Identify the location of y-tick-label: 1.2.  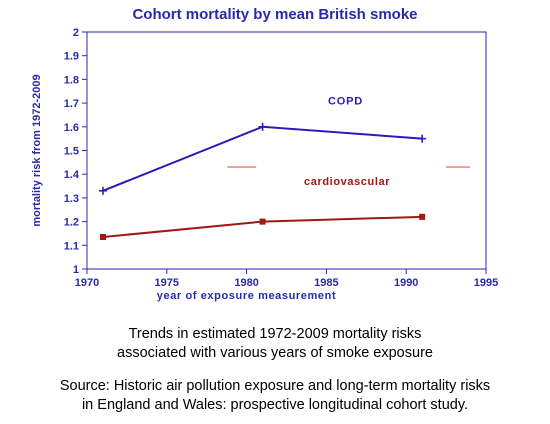
(71, 223).